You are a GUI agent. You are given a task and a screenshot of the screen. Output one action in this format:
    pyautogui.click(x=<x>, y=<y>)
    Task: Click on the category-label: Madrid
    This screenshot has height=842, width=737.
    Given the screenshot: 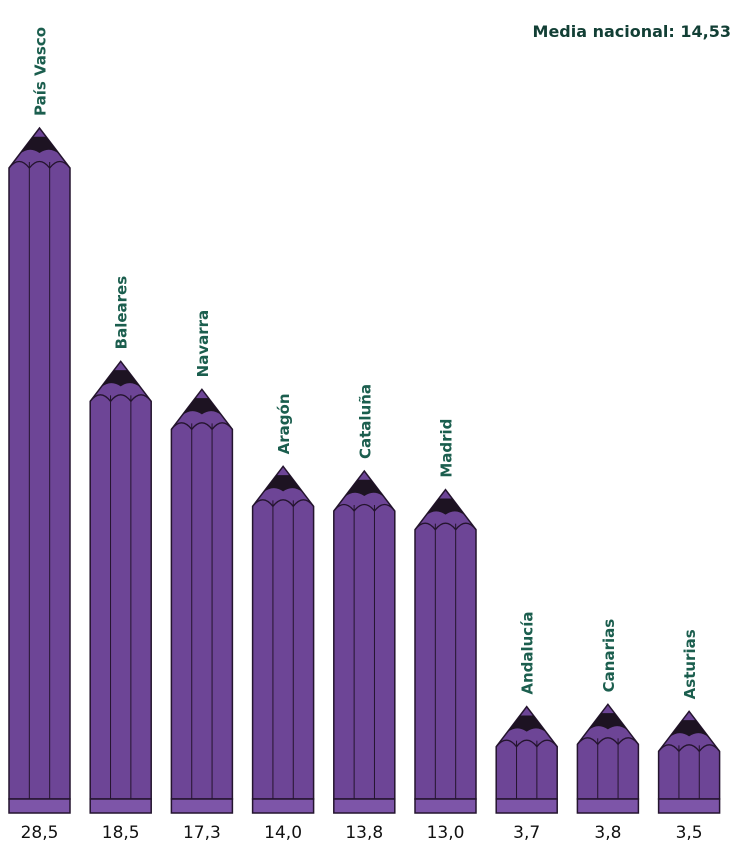 What is the action you would take?
    pyautogui.click(x=447, y=448)
    